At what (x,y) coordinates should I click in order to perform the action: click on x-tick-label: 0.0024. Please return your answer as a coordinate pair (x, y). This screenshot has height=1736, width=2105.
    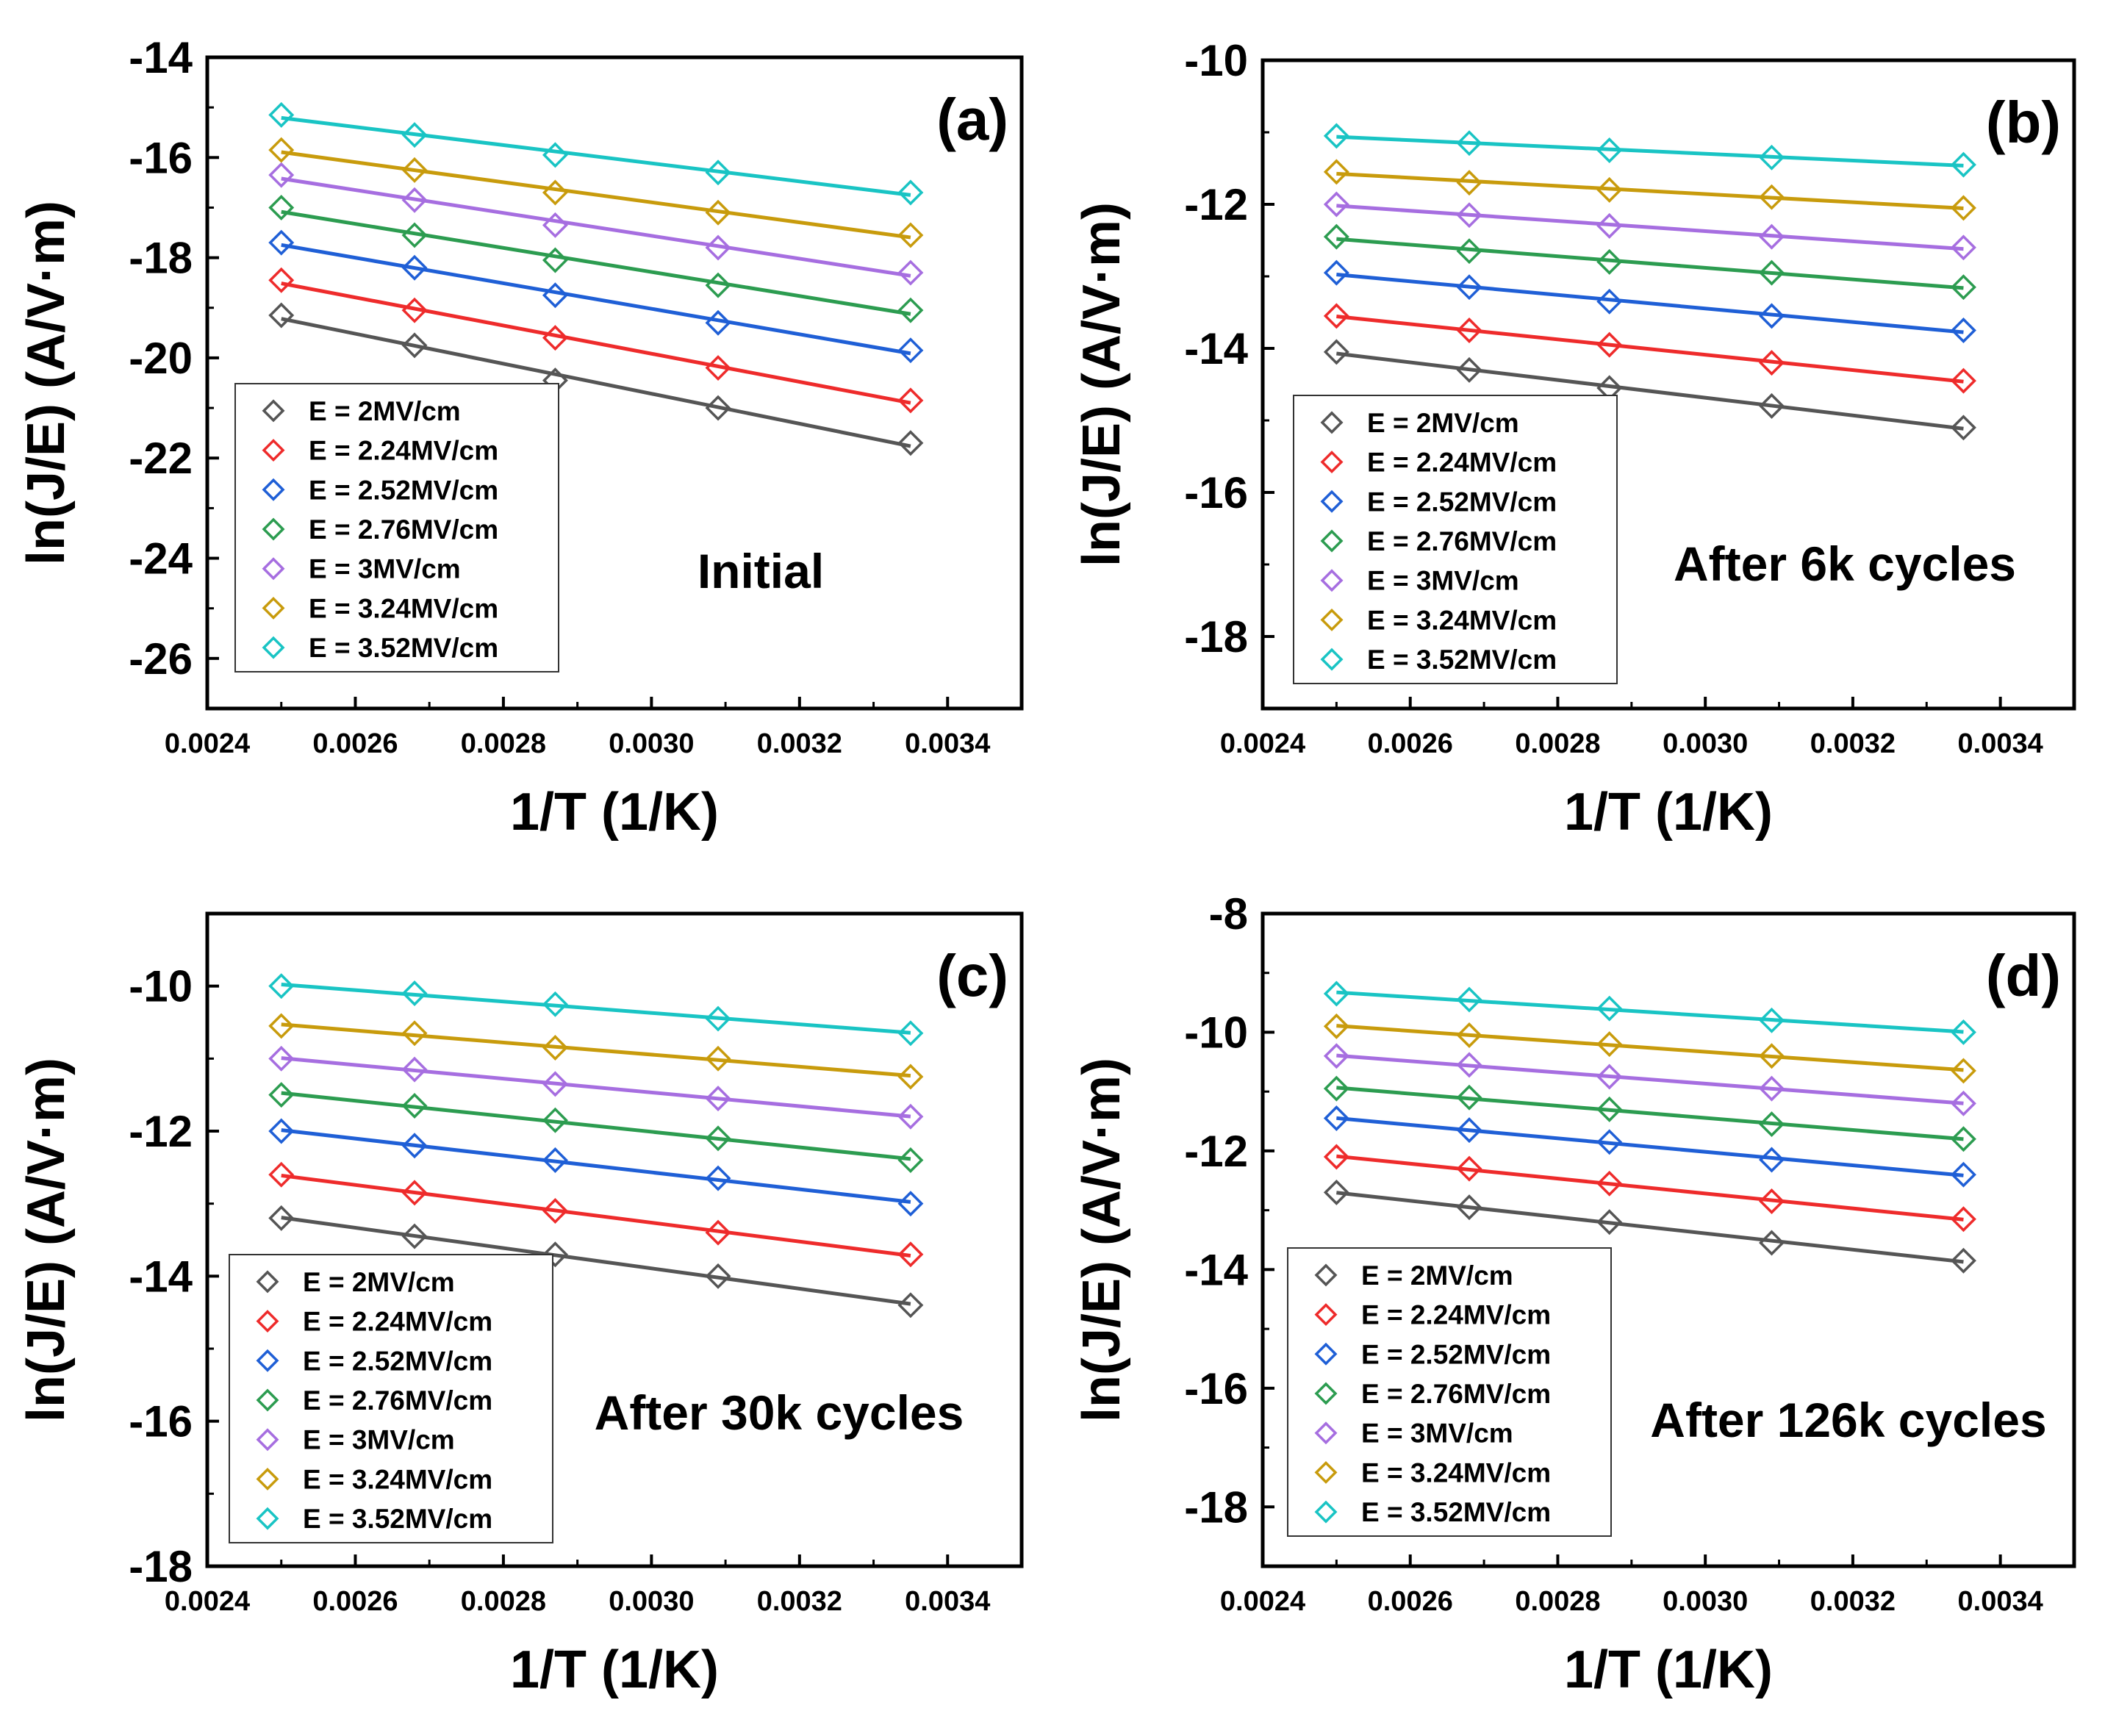
    Looking at the image, I should click on (1262, 1601).